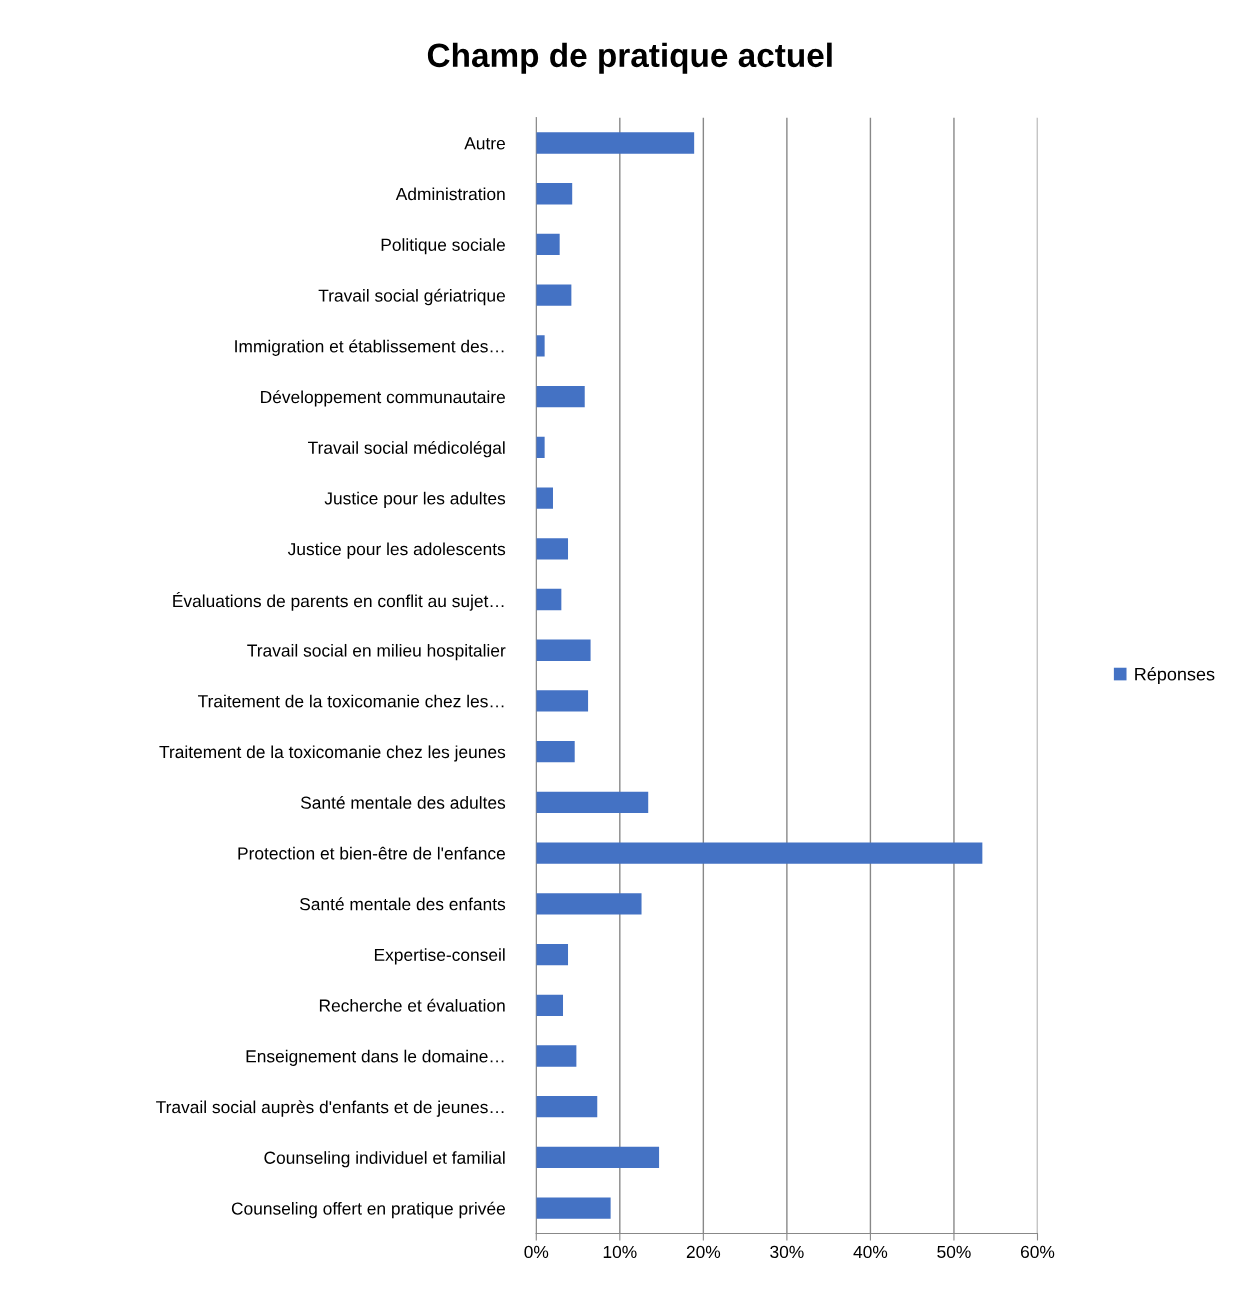 The width and height of the screenshot is (1253, 1293). What do you see at coordinates (368, 1210) in the screenshot?
I see `y-tick-label: Counseling offert en pratique privée` at bounding box center [368, 1210].